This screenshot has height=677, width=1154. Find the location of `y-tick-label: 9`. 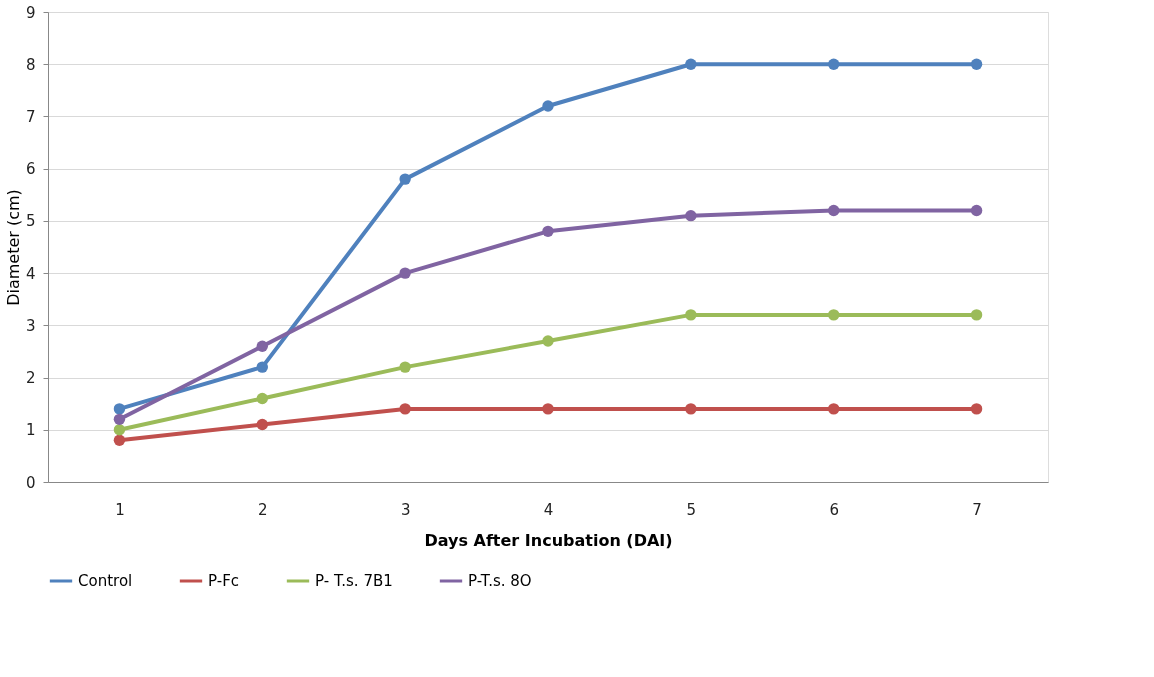

y-tick-label: 9 is located at coordinates (30, 12).